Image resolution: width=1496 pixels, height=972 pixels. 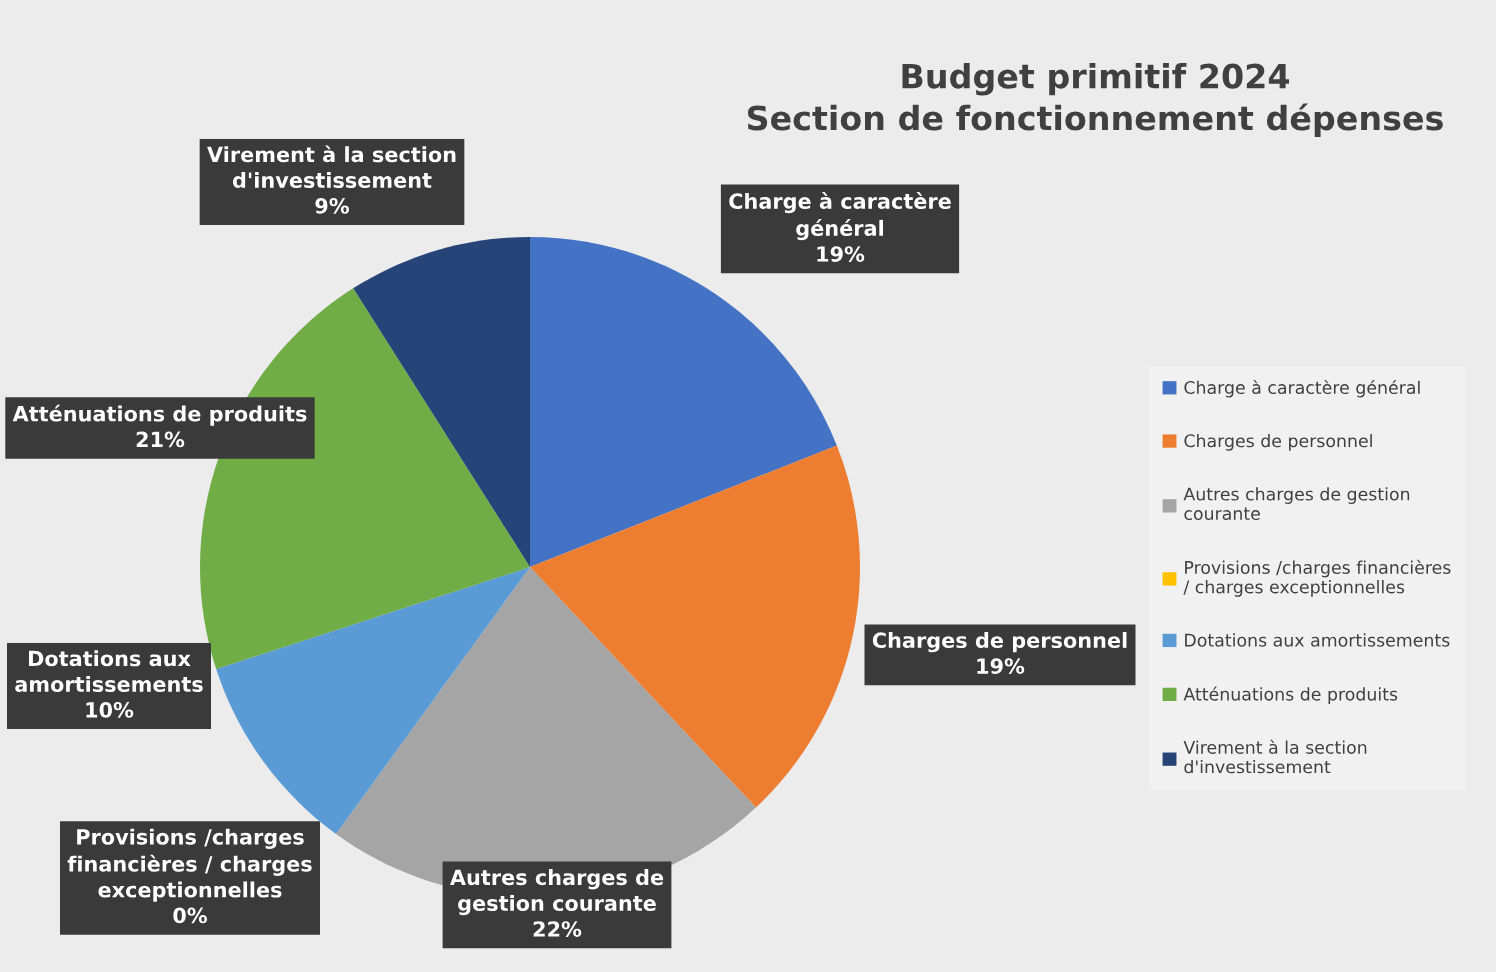 I want to click on chart-title: Budget primitif 2024 Section de fonctionnement dépenses, so click(x=1095, y=100).